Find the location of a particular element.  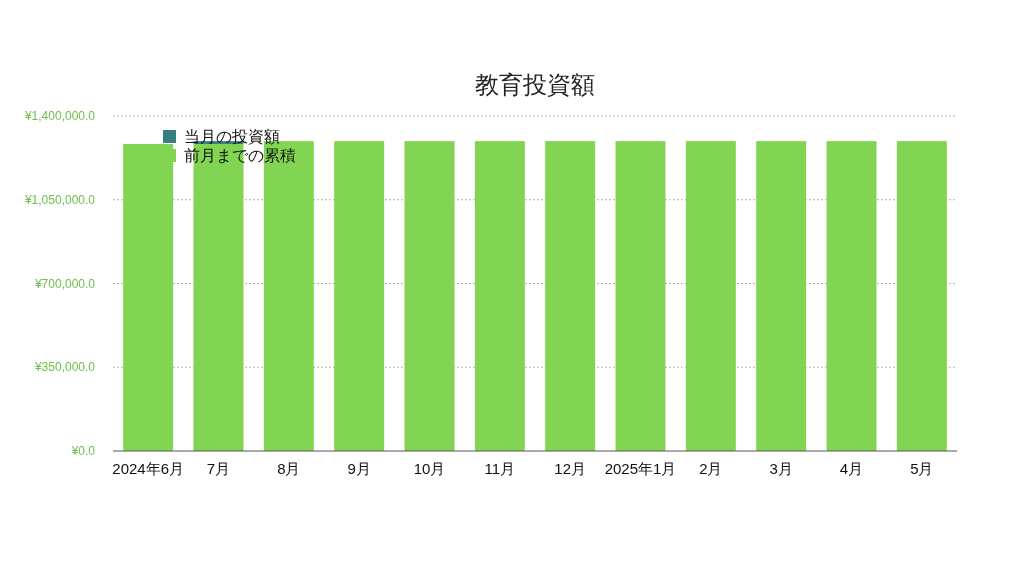

y-tick-label: ¥1,400,000.0 is located at coordinates (59, 116).